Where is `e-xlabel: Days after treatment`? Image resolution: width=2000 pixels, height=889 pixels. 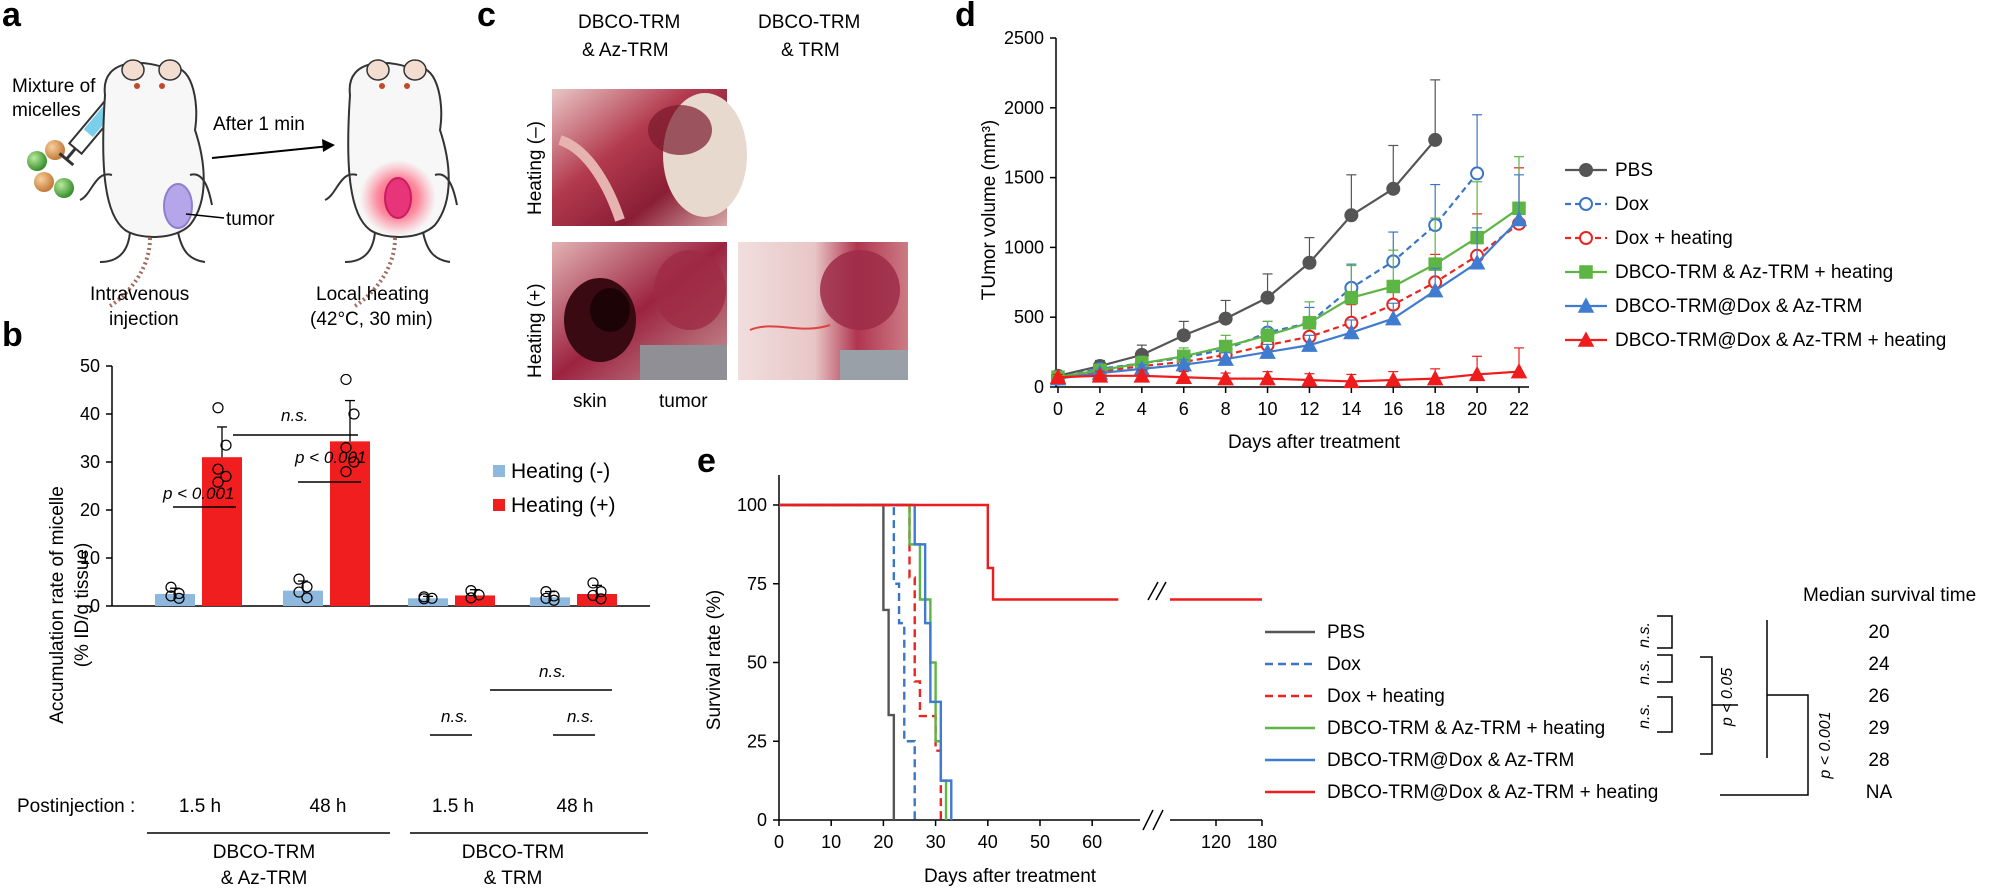 e-xlabel: Days after treatment is located at coordinates (1010, 876).